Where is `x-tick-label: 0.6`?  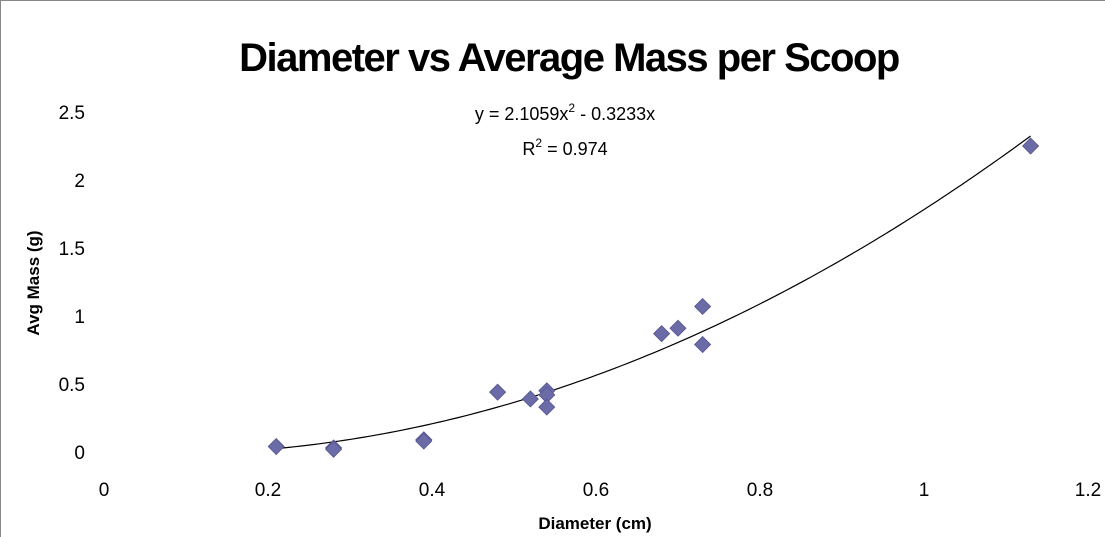
x-tick-label: 0.6 is located at coordinates (596, 490).